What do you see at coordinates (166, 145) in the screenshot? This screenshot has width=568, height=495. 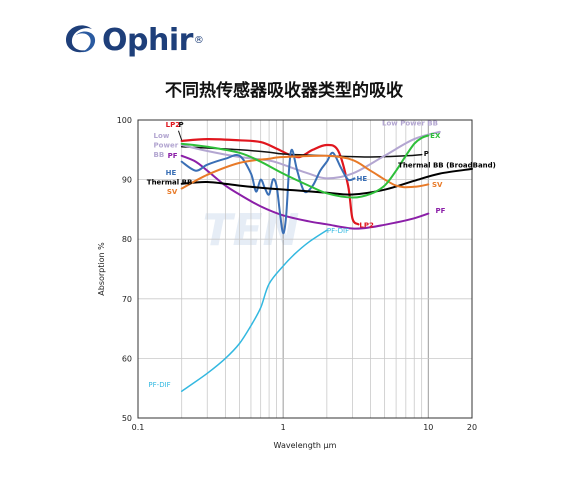 I see `series-label-power: Power` at bounding box center [166, 145].